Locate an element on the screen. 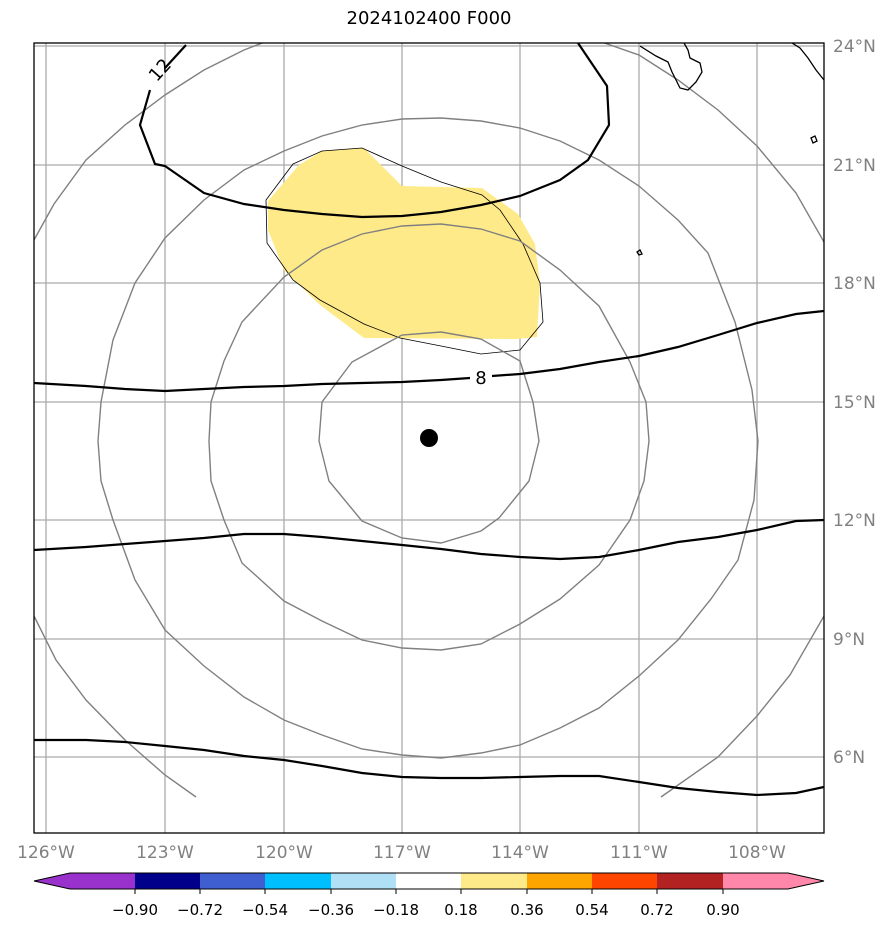 The width and height of the screenshot is (894, 930). colorbar-label: −0.54 is located at coordinates (265, 910).